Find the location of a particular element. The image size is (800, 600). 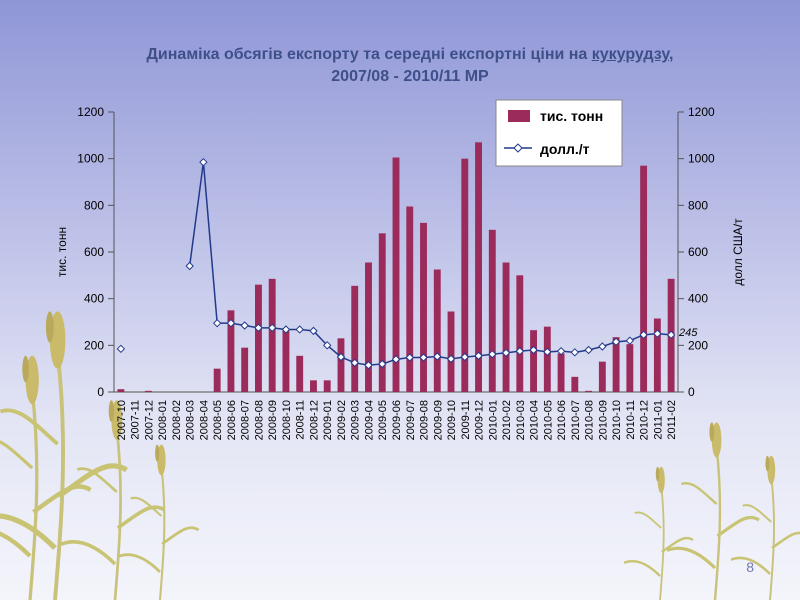

x-tick-label: 2008-11 is located at coordinates (301, 420).